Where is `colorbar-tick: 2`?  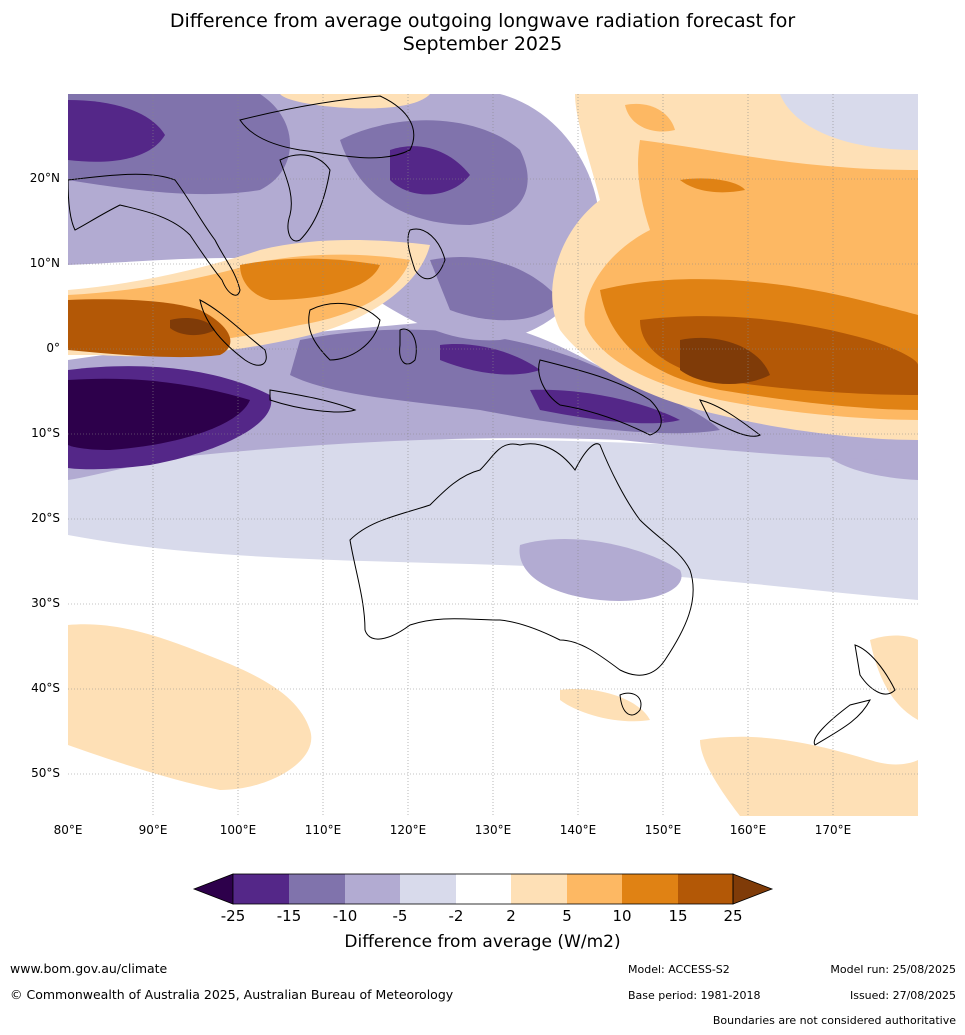 colorbar-tick: 2 is located at coordinates (511, 916).